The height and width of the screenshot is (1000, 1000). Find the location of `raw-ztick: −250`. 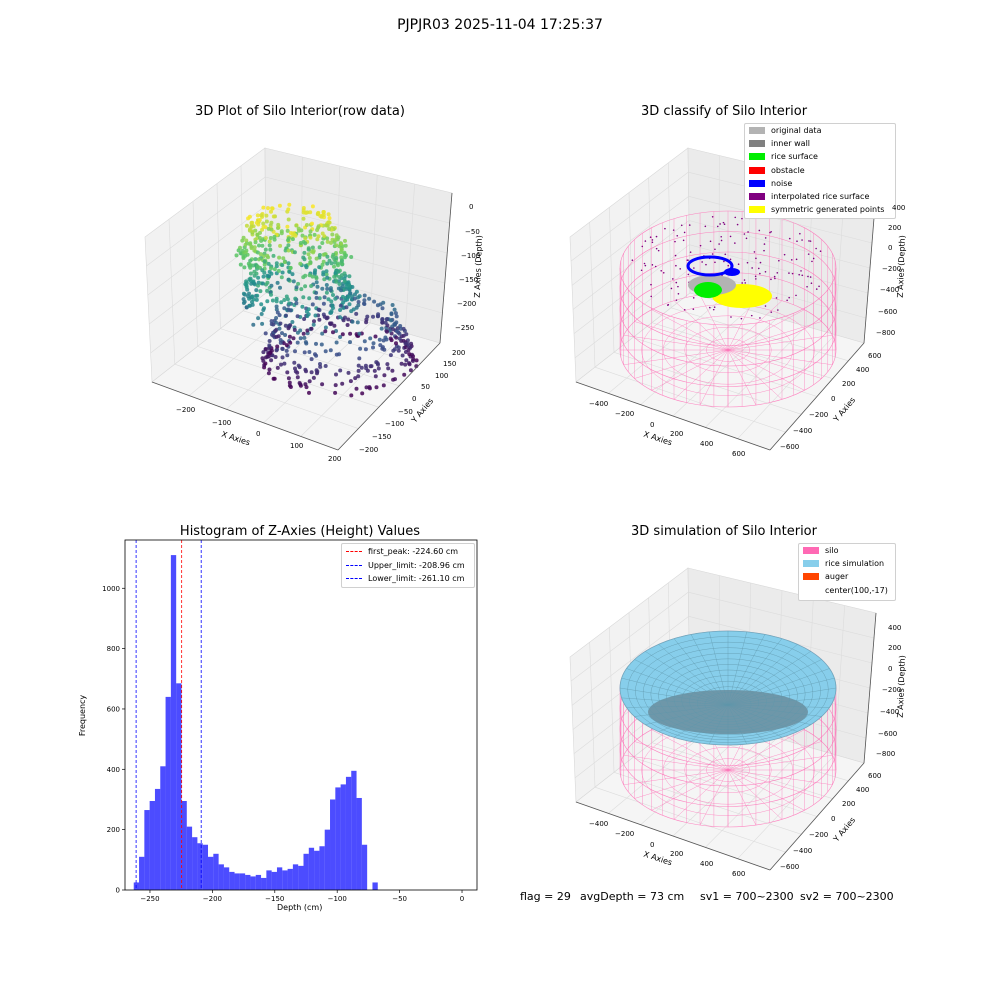

raw-ztick: −250 is located at coordinates (465, 328).